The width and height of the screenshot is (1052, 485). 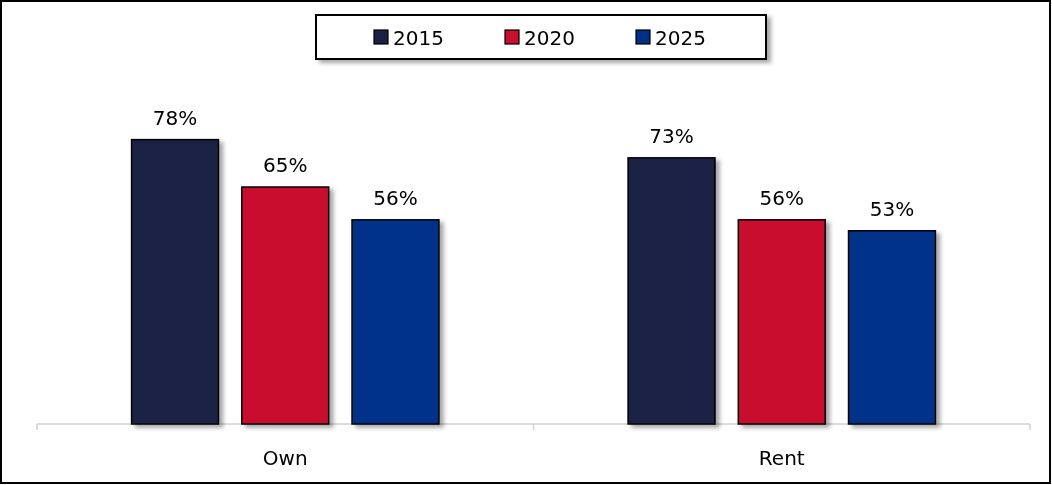 What do you see at coordinates (175, 117) in the screenshot?
I see `data-label: 78%` at bounding box center [175, 117].